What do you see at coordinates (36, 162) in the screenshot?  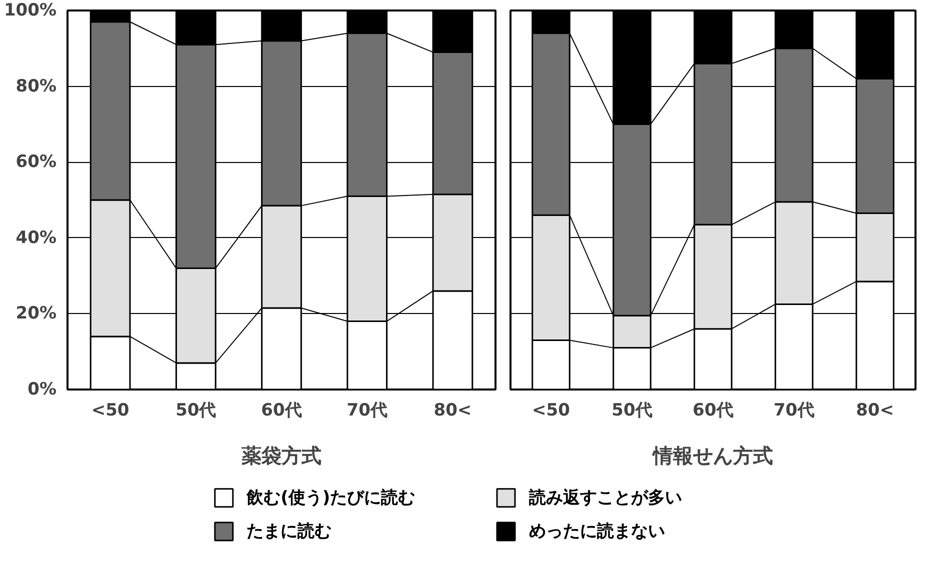 I see `y-tick-label: 60%` at bounding box center [36, 162].